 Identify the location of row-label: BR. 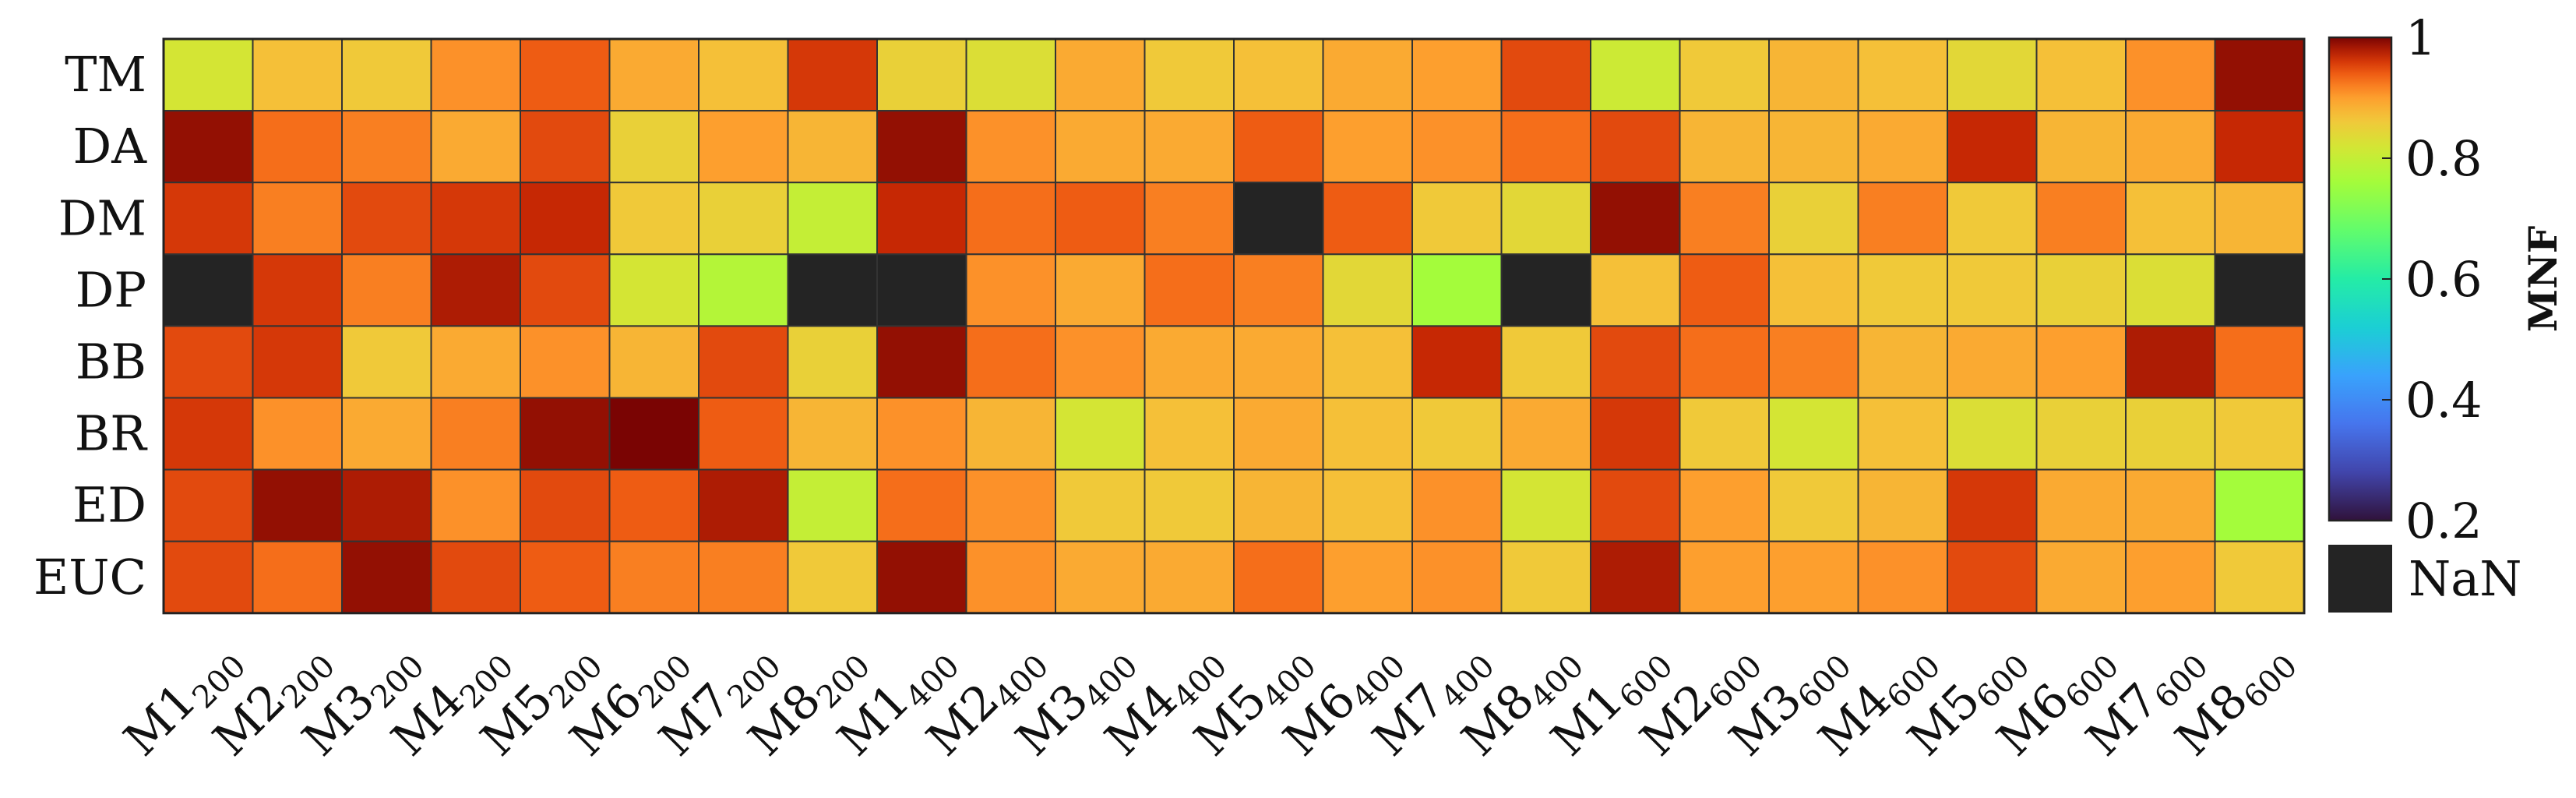
(112, 433).